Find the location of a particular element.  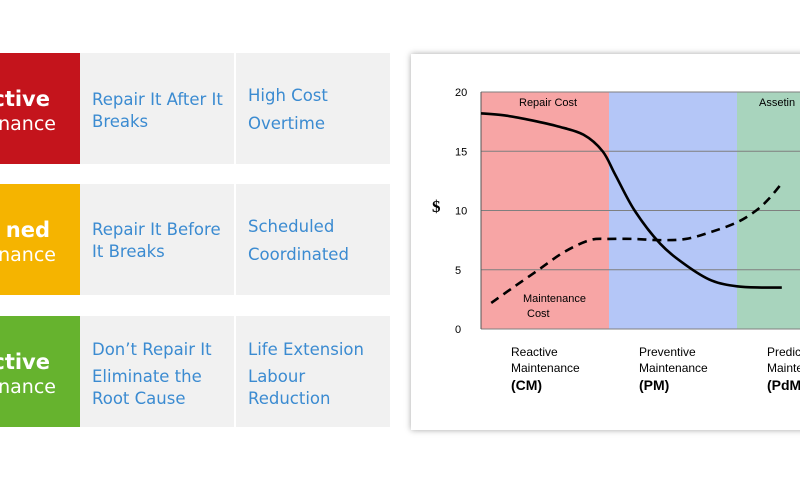

planned-description-line2: It Breaks is located at coordinates (128, 251).